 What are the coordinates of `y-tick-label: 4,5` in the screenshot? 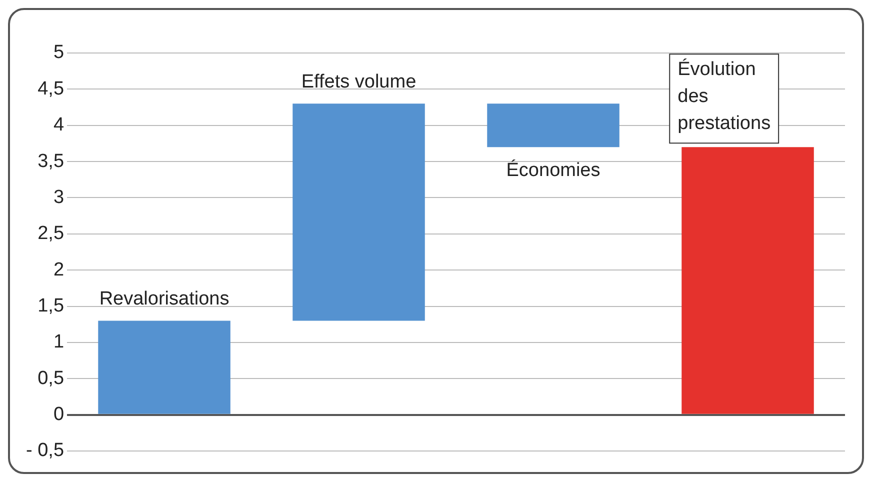 It's located at (51, 89).